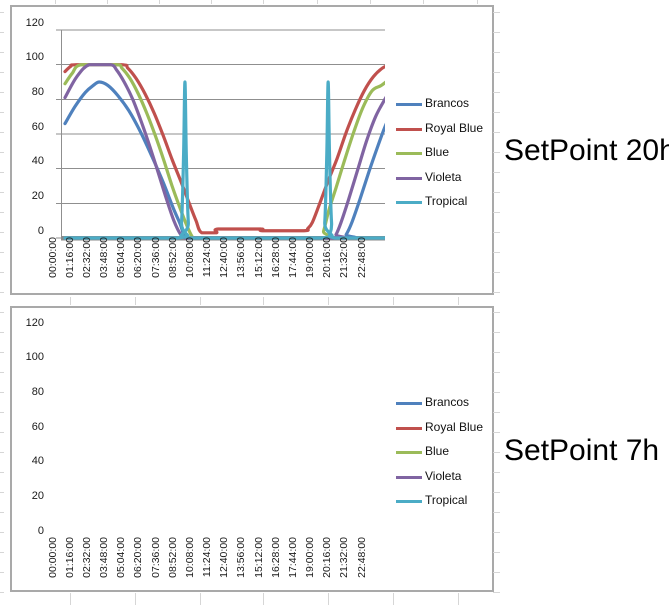 The width and height of the screenshot is (669, 608). I want to click on series-line-tropical, so click(224, 160).